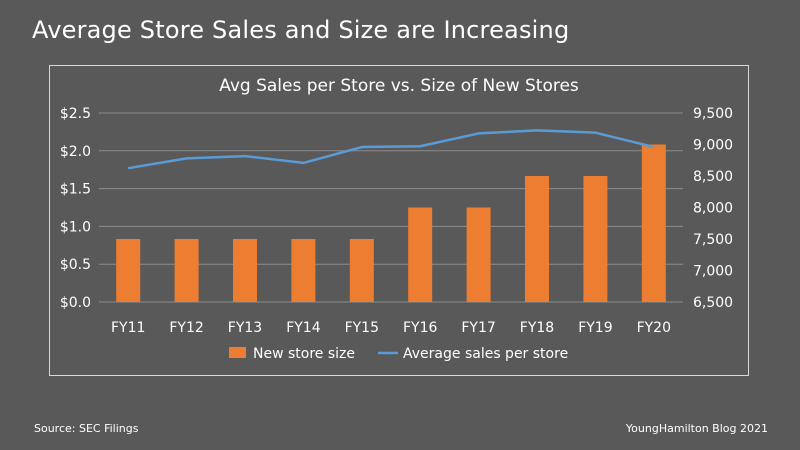 This screenshot has height=450, width=800. I want to click on x-axis-tick-label: FY13, so click(245, 328).